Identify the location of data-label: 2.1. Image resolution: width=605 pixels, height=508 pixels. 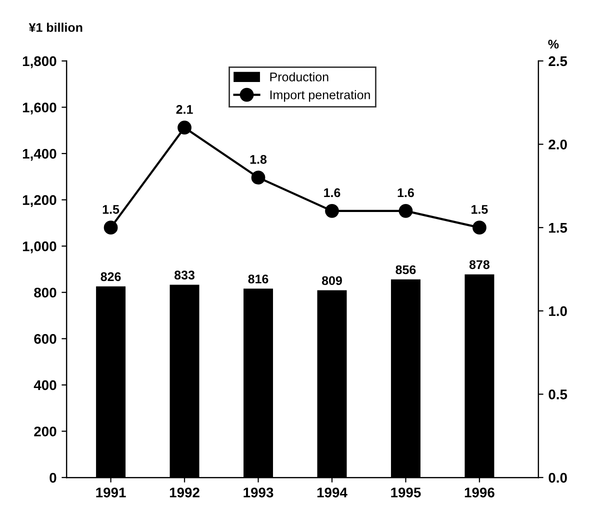
(184, 109).